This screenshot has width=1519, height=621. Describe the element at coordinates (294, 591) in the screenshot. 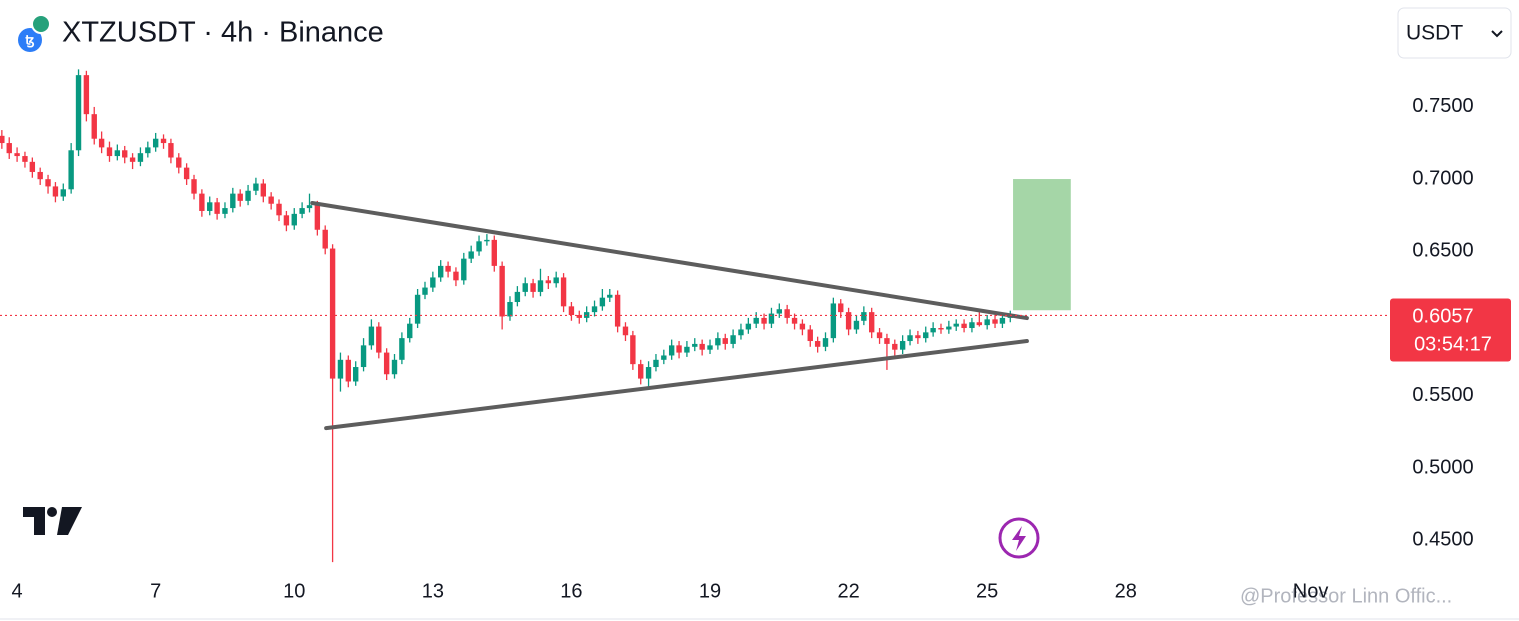

I see `x-tick-label: 10` at that location.